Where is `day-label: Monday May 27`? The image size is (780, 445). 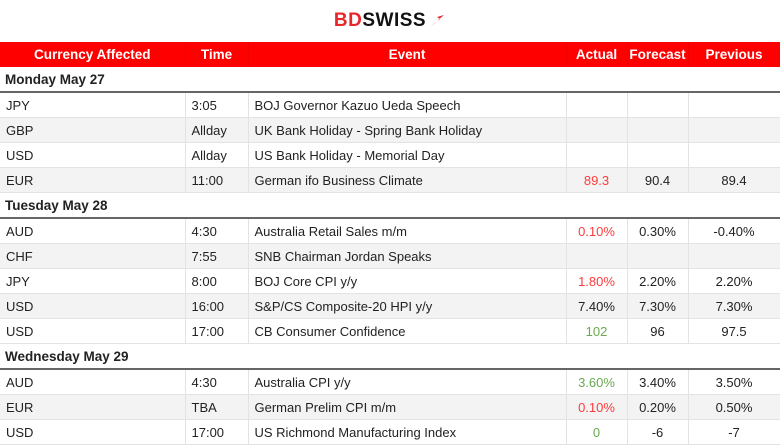
day-label: Monday May 27 is located at coordinates (390, 80).